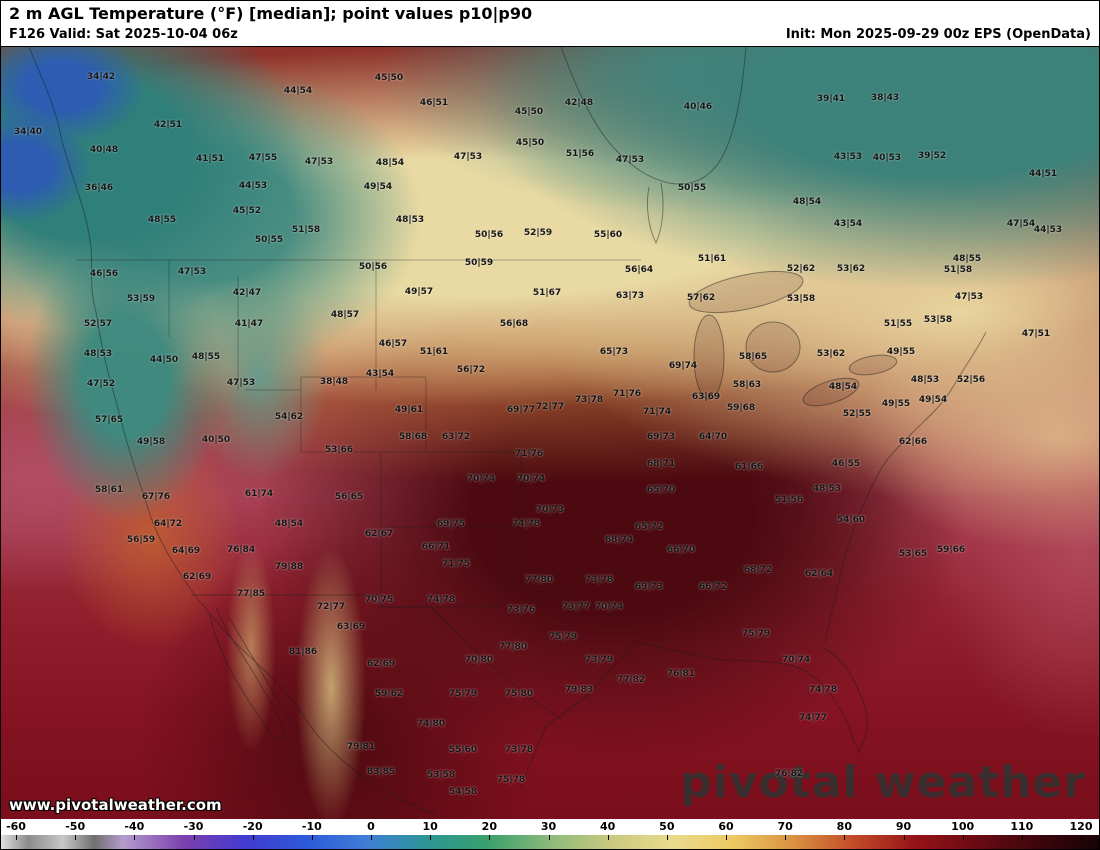  Describe the element at coordinates (844, 826) in the screenshot. I see `colorbar-tick-label: 80` at that location.